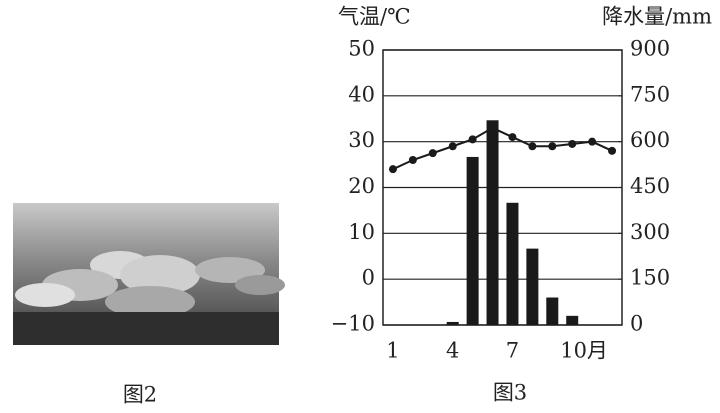 The image size is (720, 413). What do you see at coordinates (650, 140) in the screenshot?
I see `y2-tick-label: 600` at bounding box center [650, 140].